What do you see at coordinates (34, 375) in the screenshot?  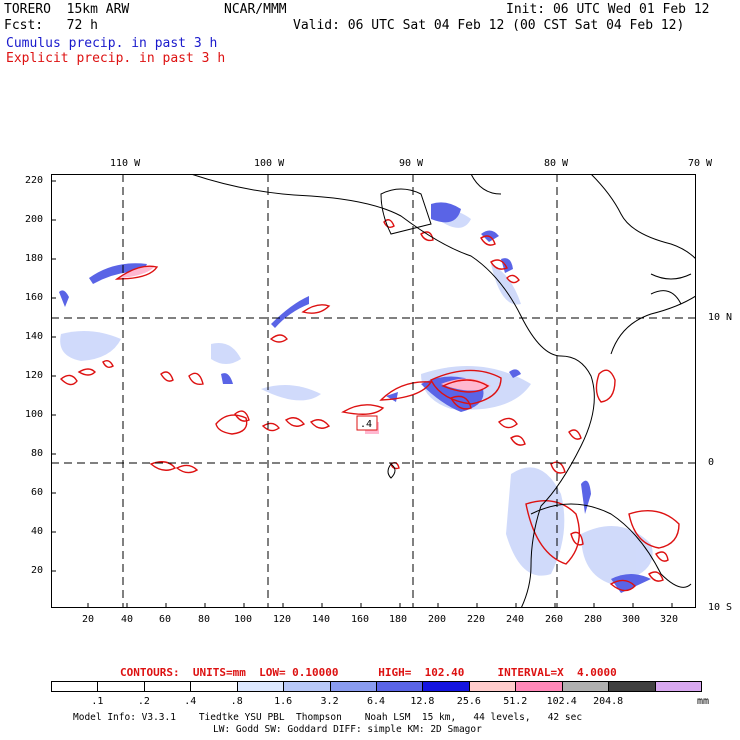 I see `y-tick: 120` at bounding box center [34, 375].